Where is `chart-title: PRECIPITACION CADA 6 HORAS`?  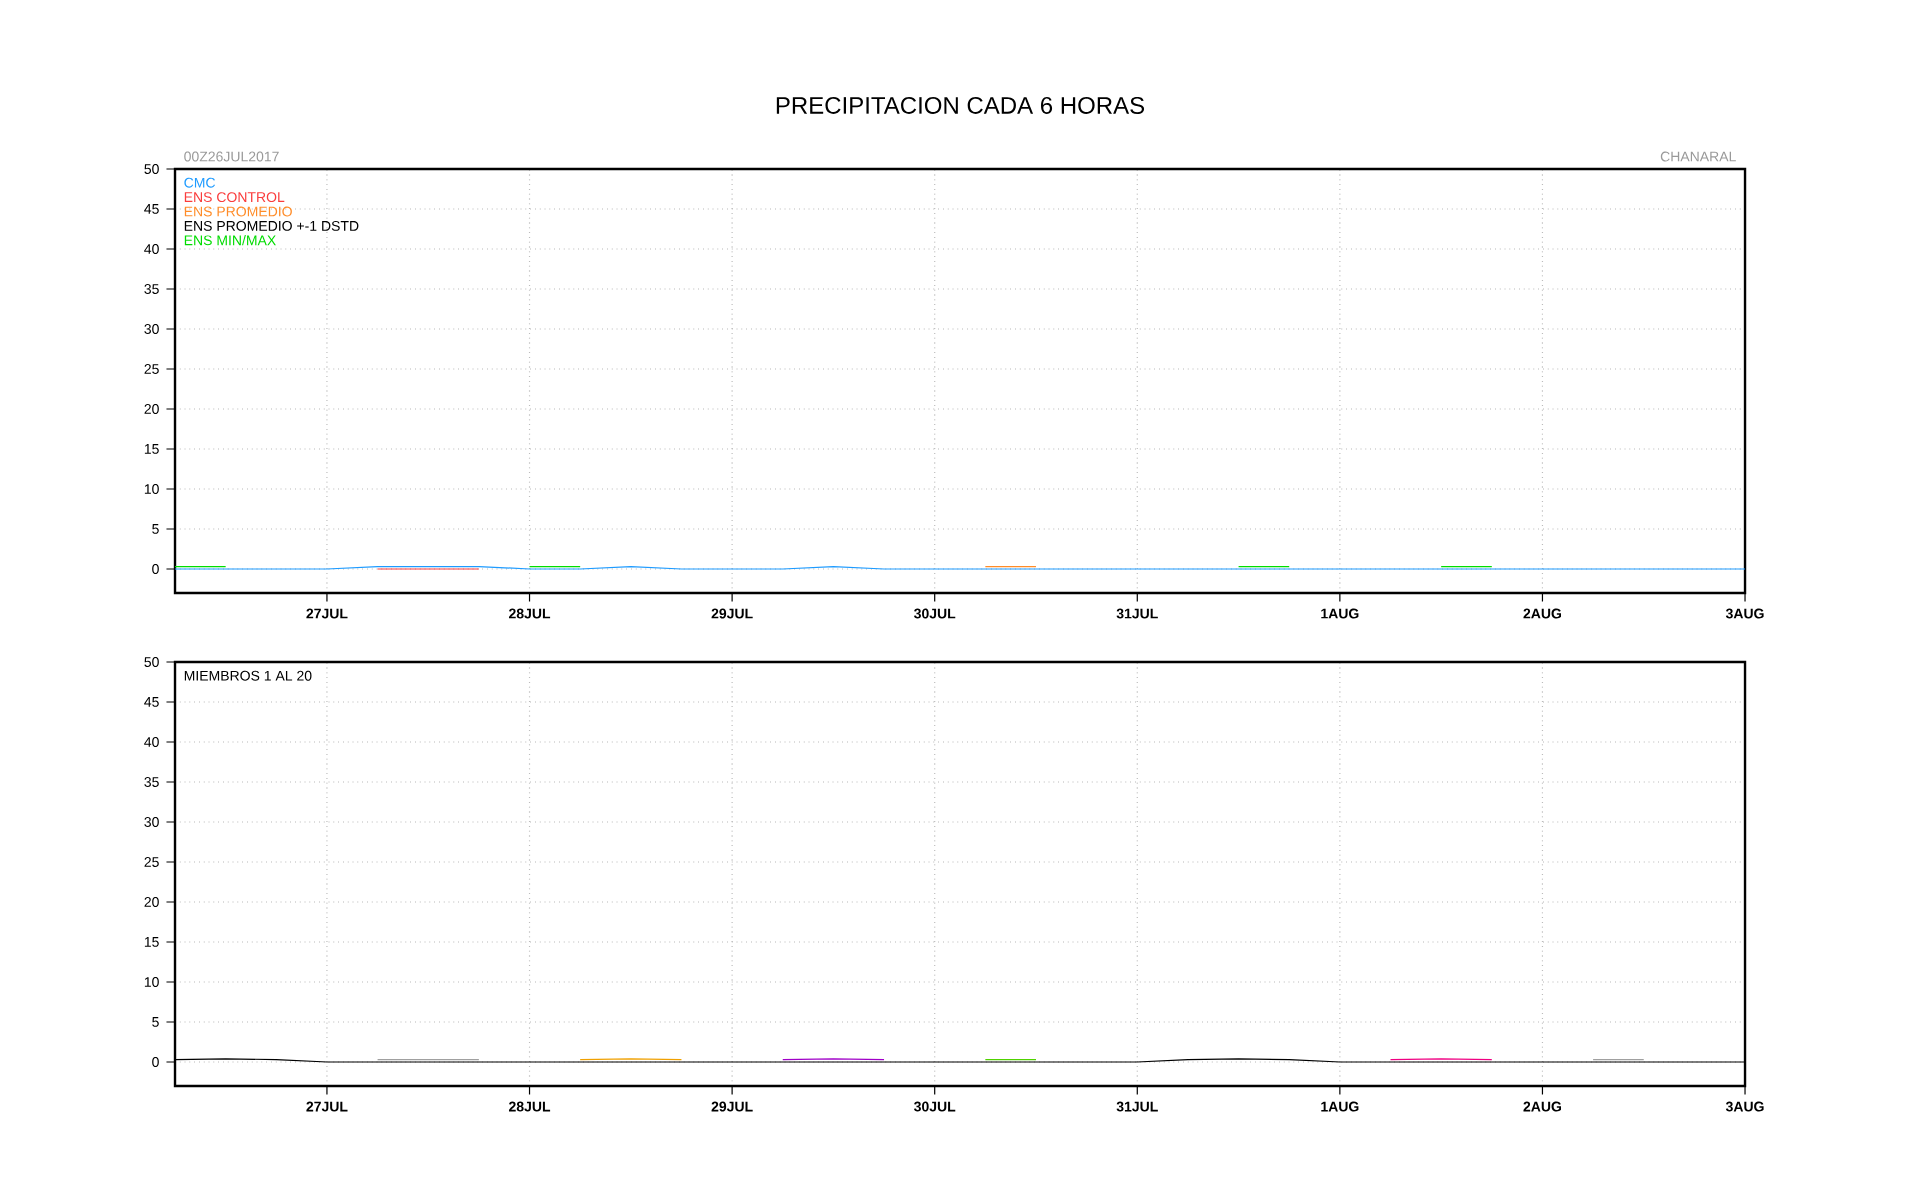 chart-title: PRECIPITACION CADA 6 HORAS is located at coordinates (960, 105).